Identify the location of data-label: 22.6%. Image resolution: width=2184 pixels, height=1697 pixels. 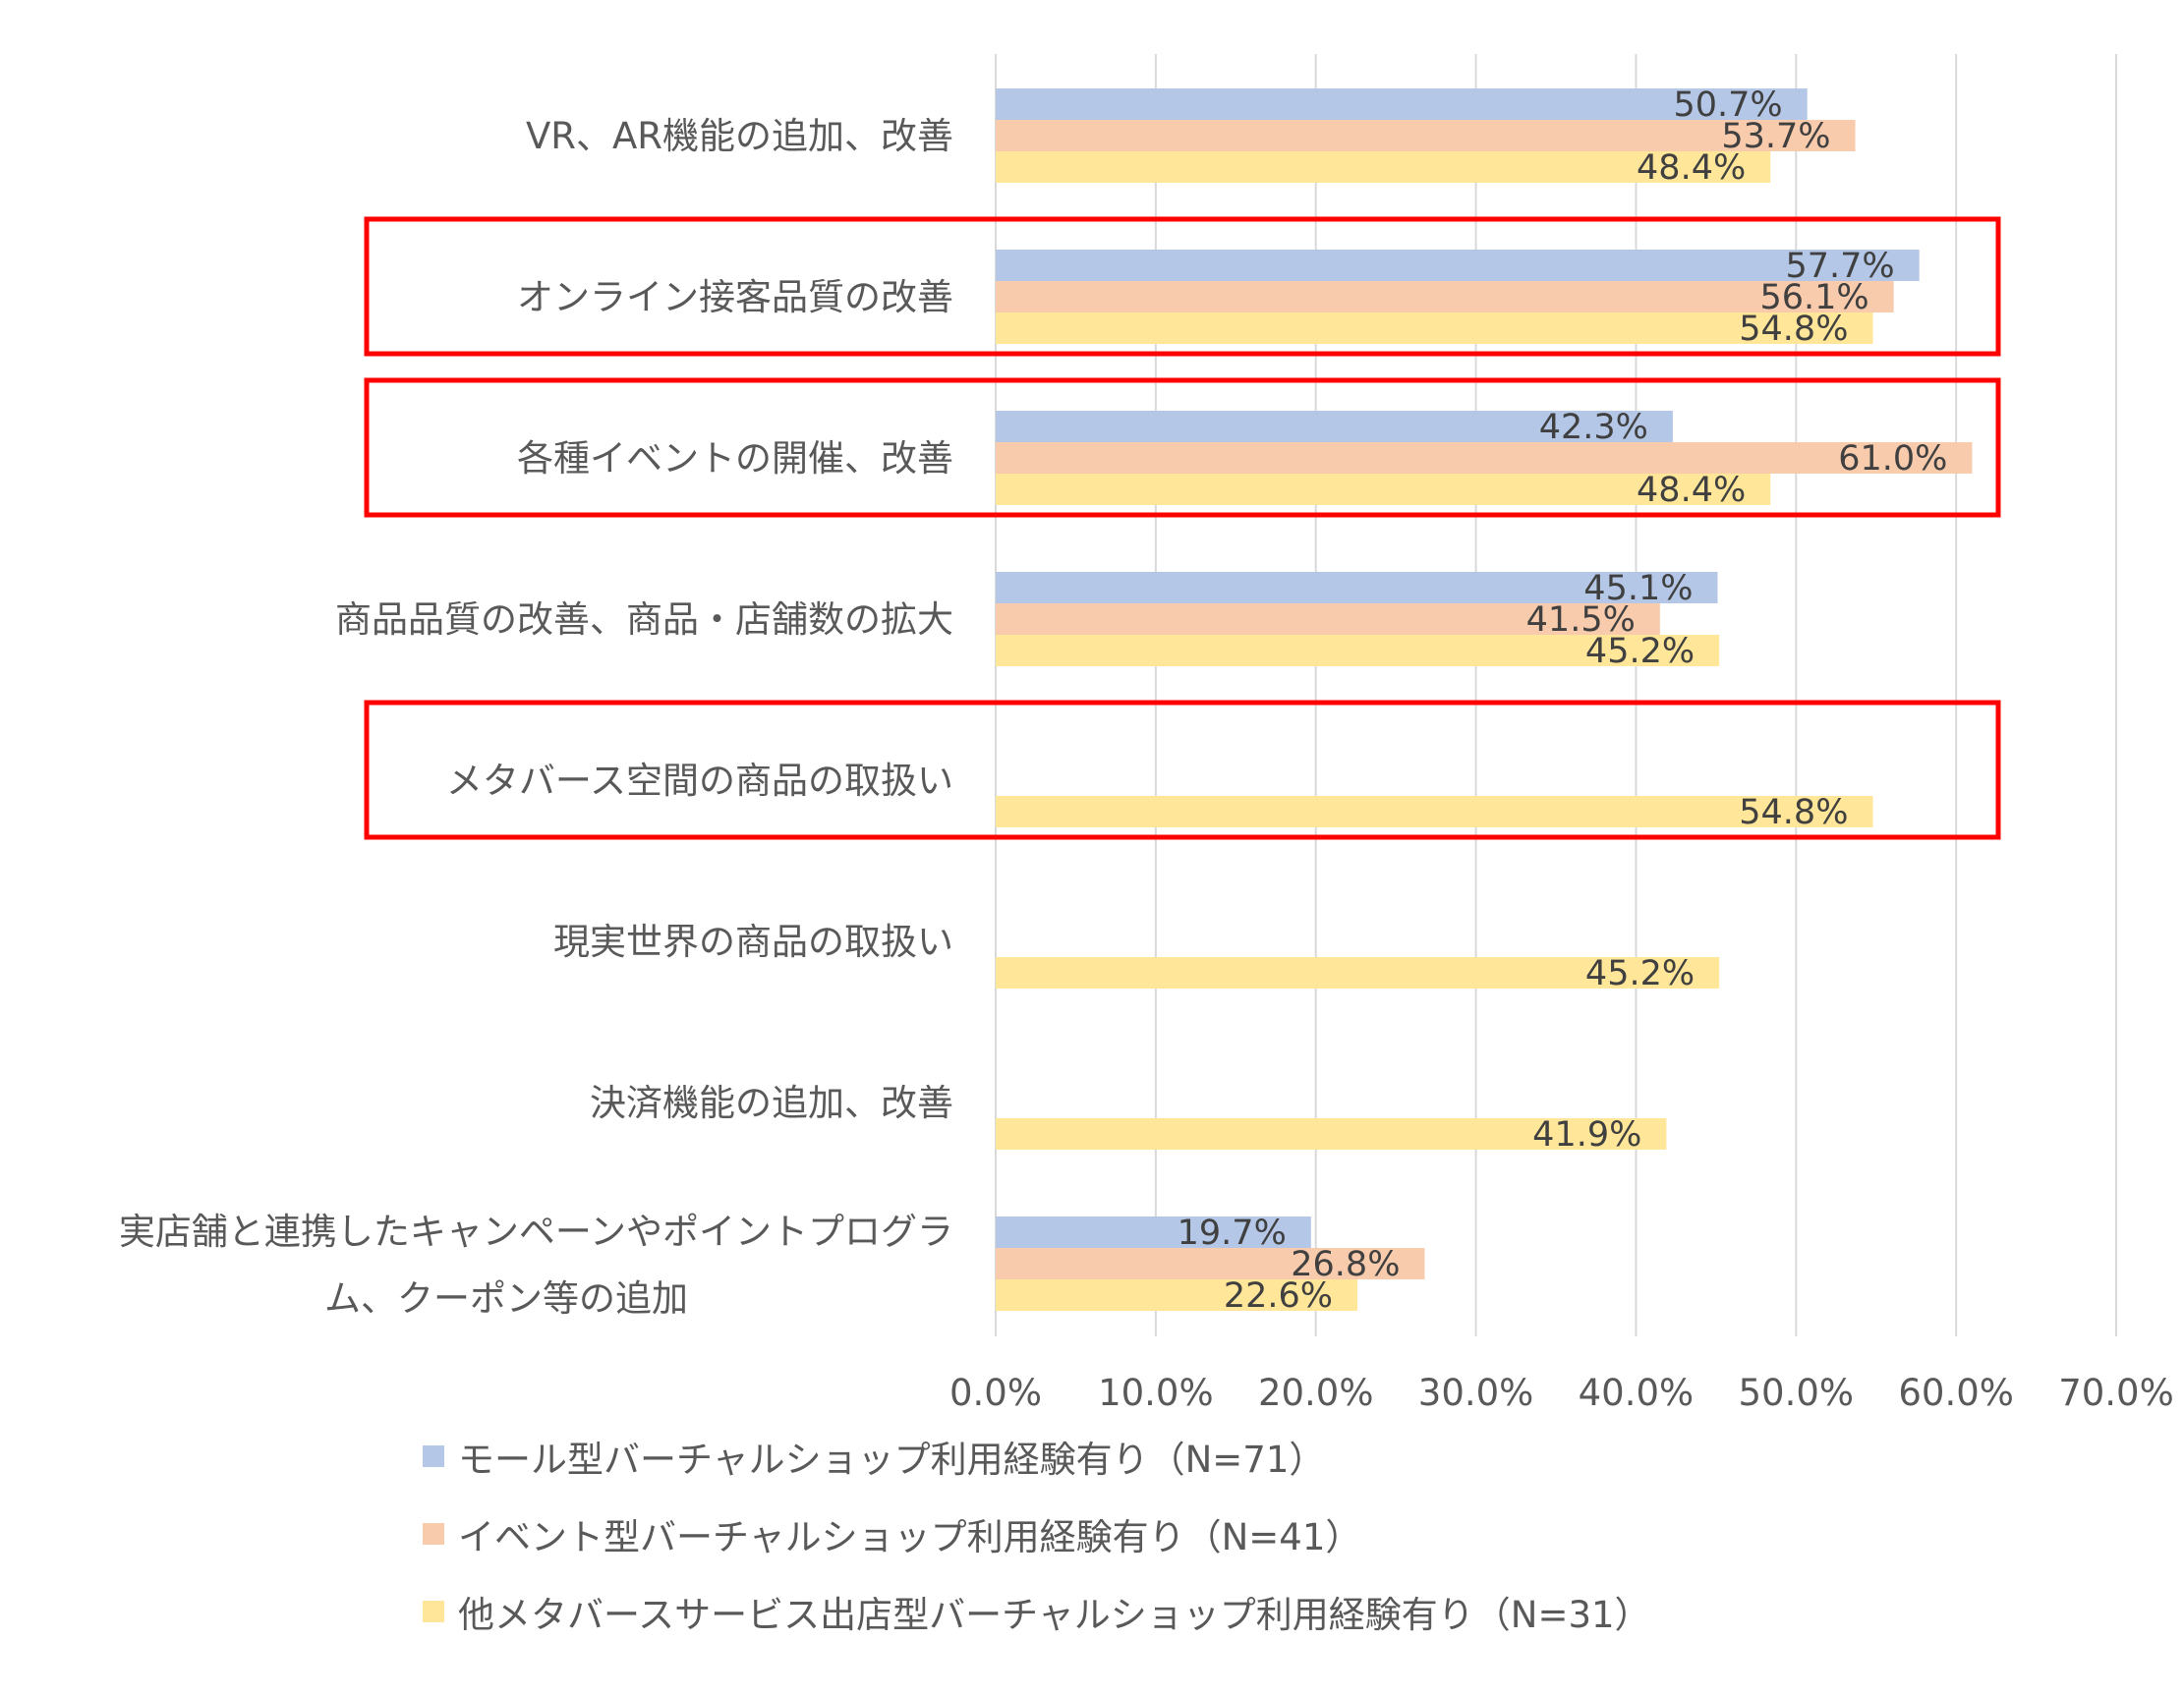
(1278, 1296).